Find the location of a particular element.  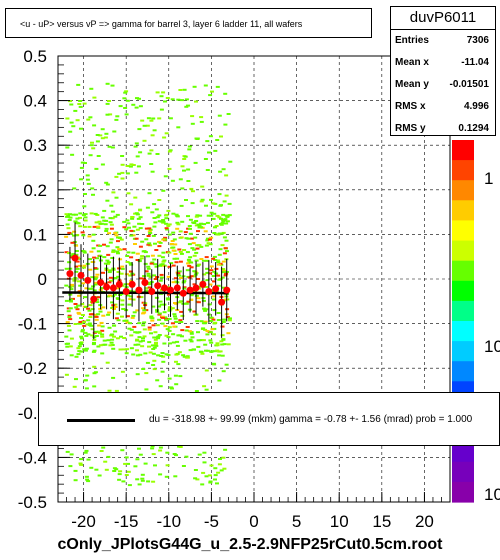

y-tick-label: -0.5 is located at coordinates (32, 502).